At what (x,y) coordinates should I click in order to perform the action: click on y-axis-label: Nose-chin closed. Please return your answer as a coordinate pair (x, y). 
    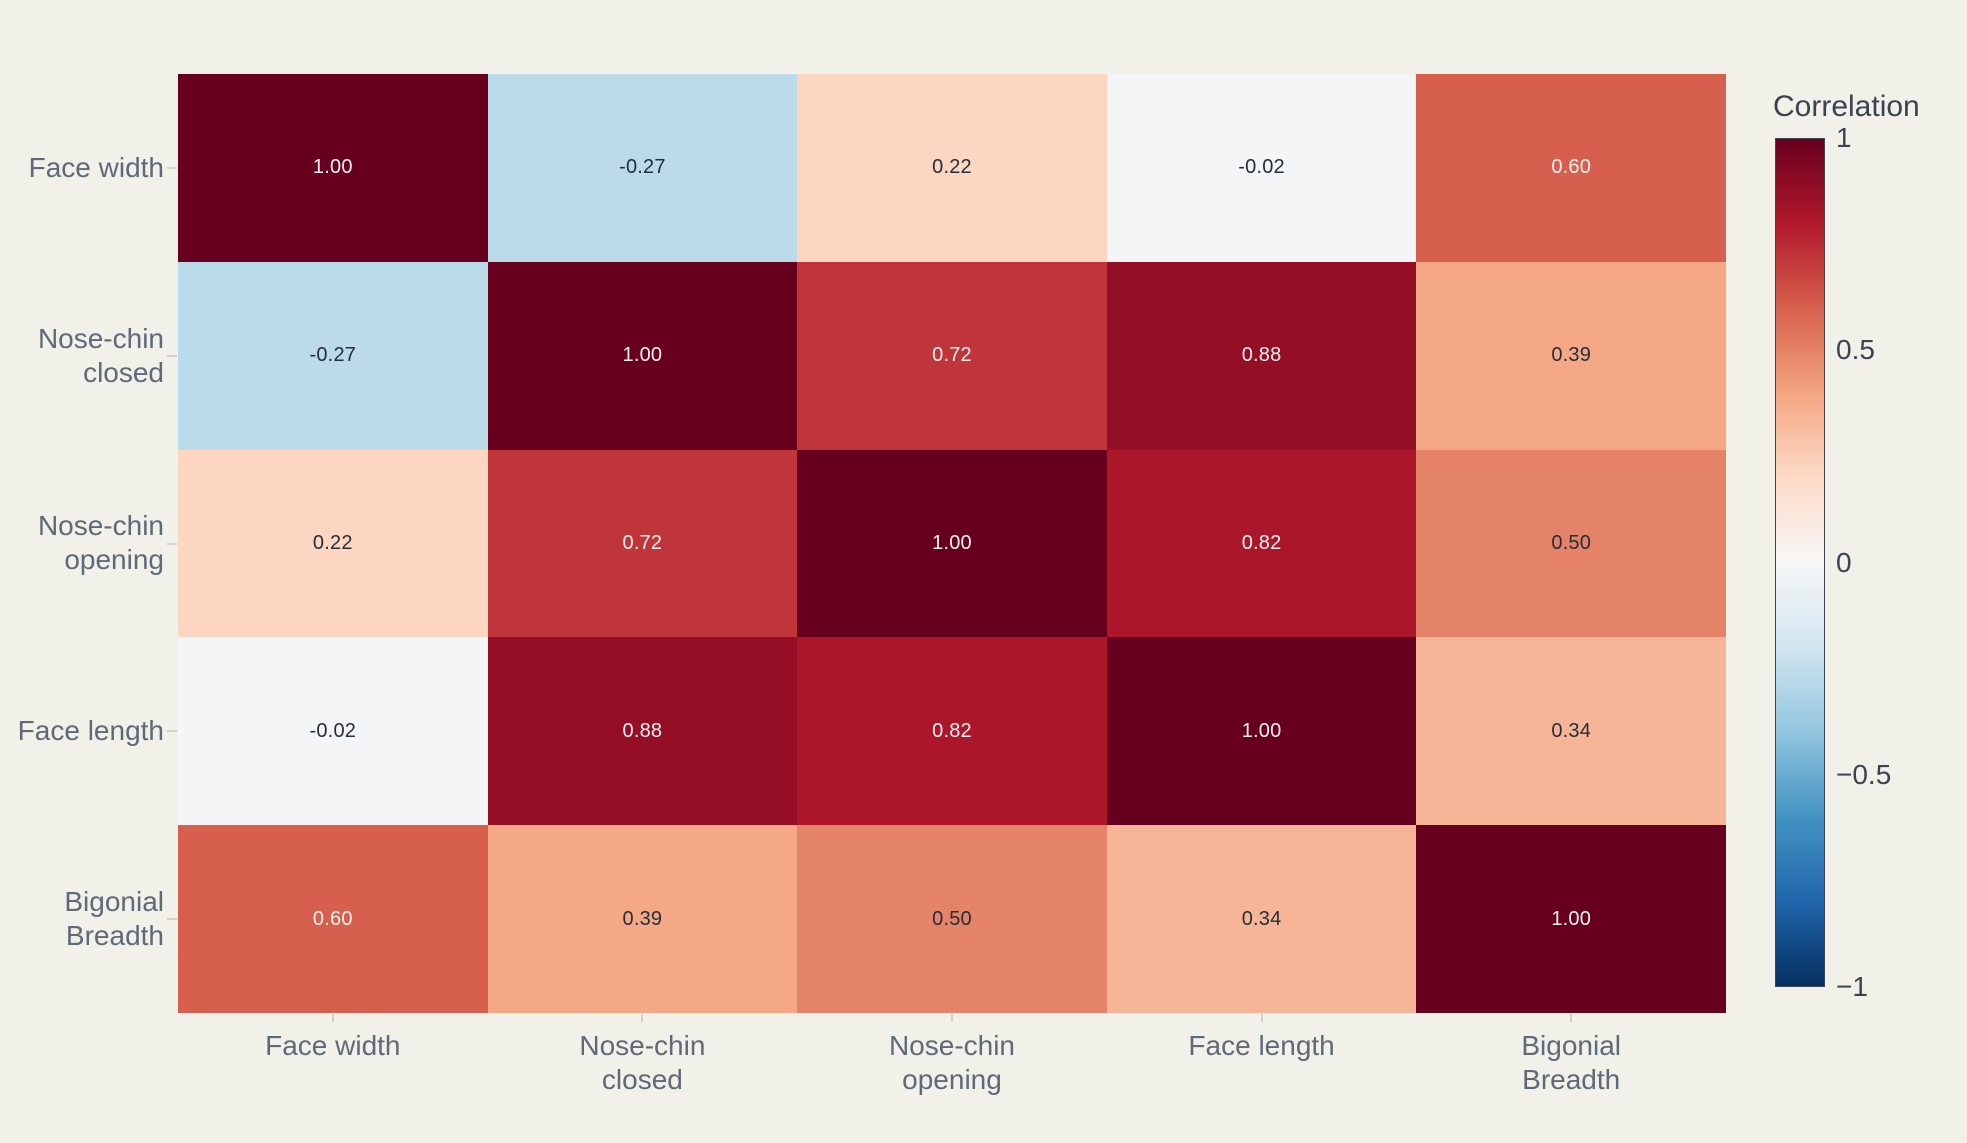
    Looking at the image, I should click on (100, 355).